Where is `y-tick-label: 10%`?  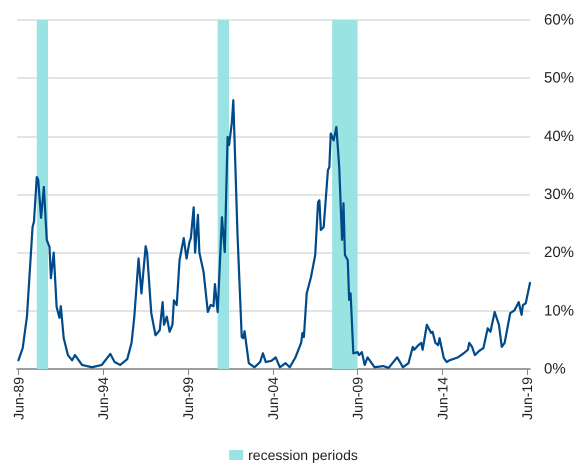
y-tick-label: 10% is located at coordinates (559, 311).